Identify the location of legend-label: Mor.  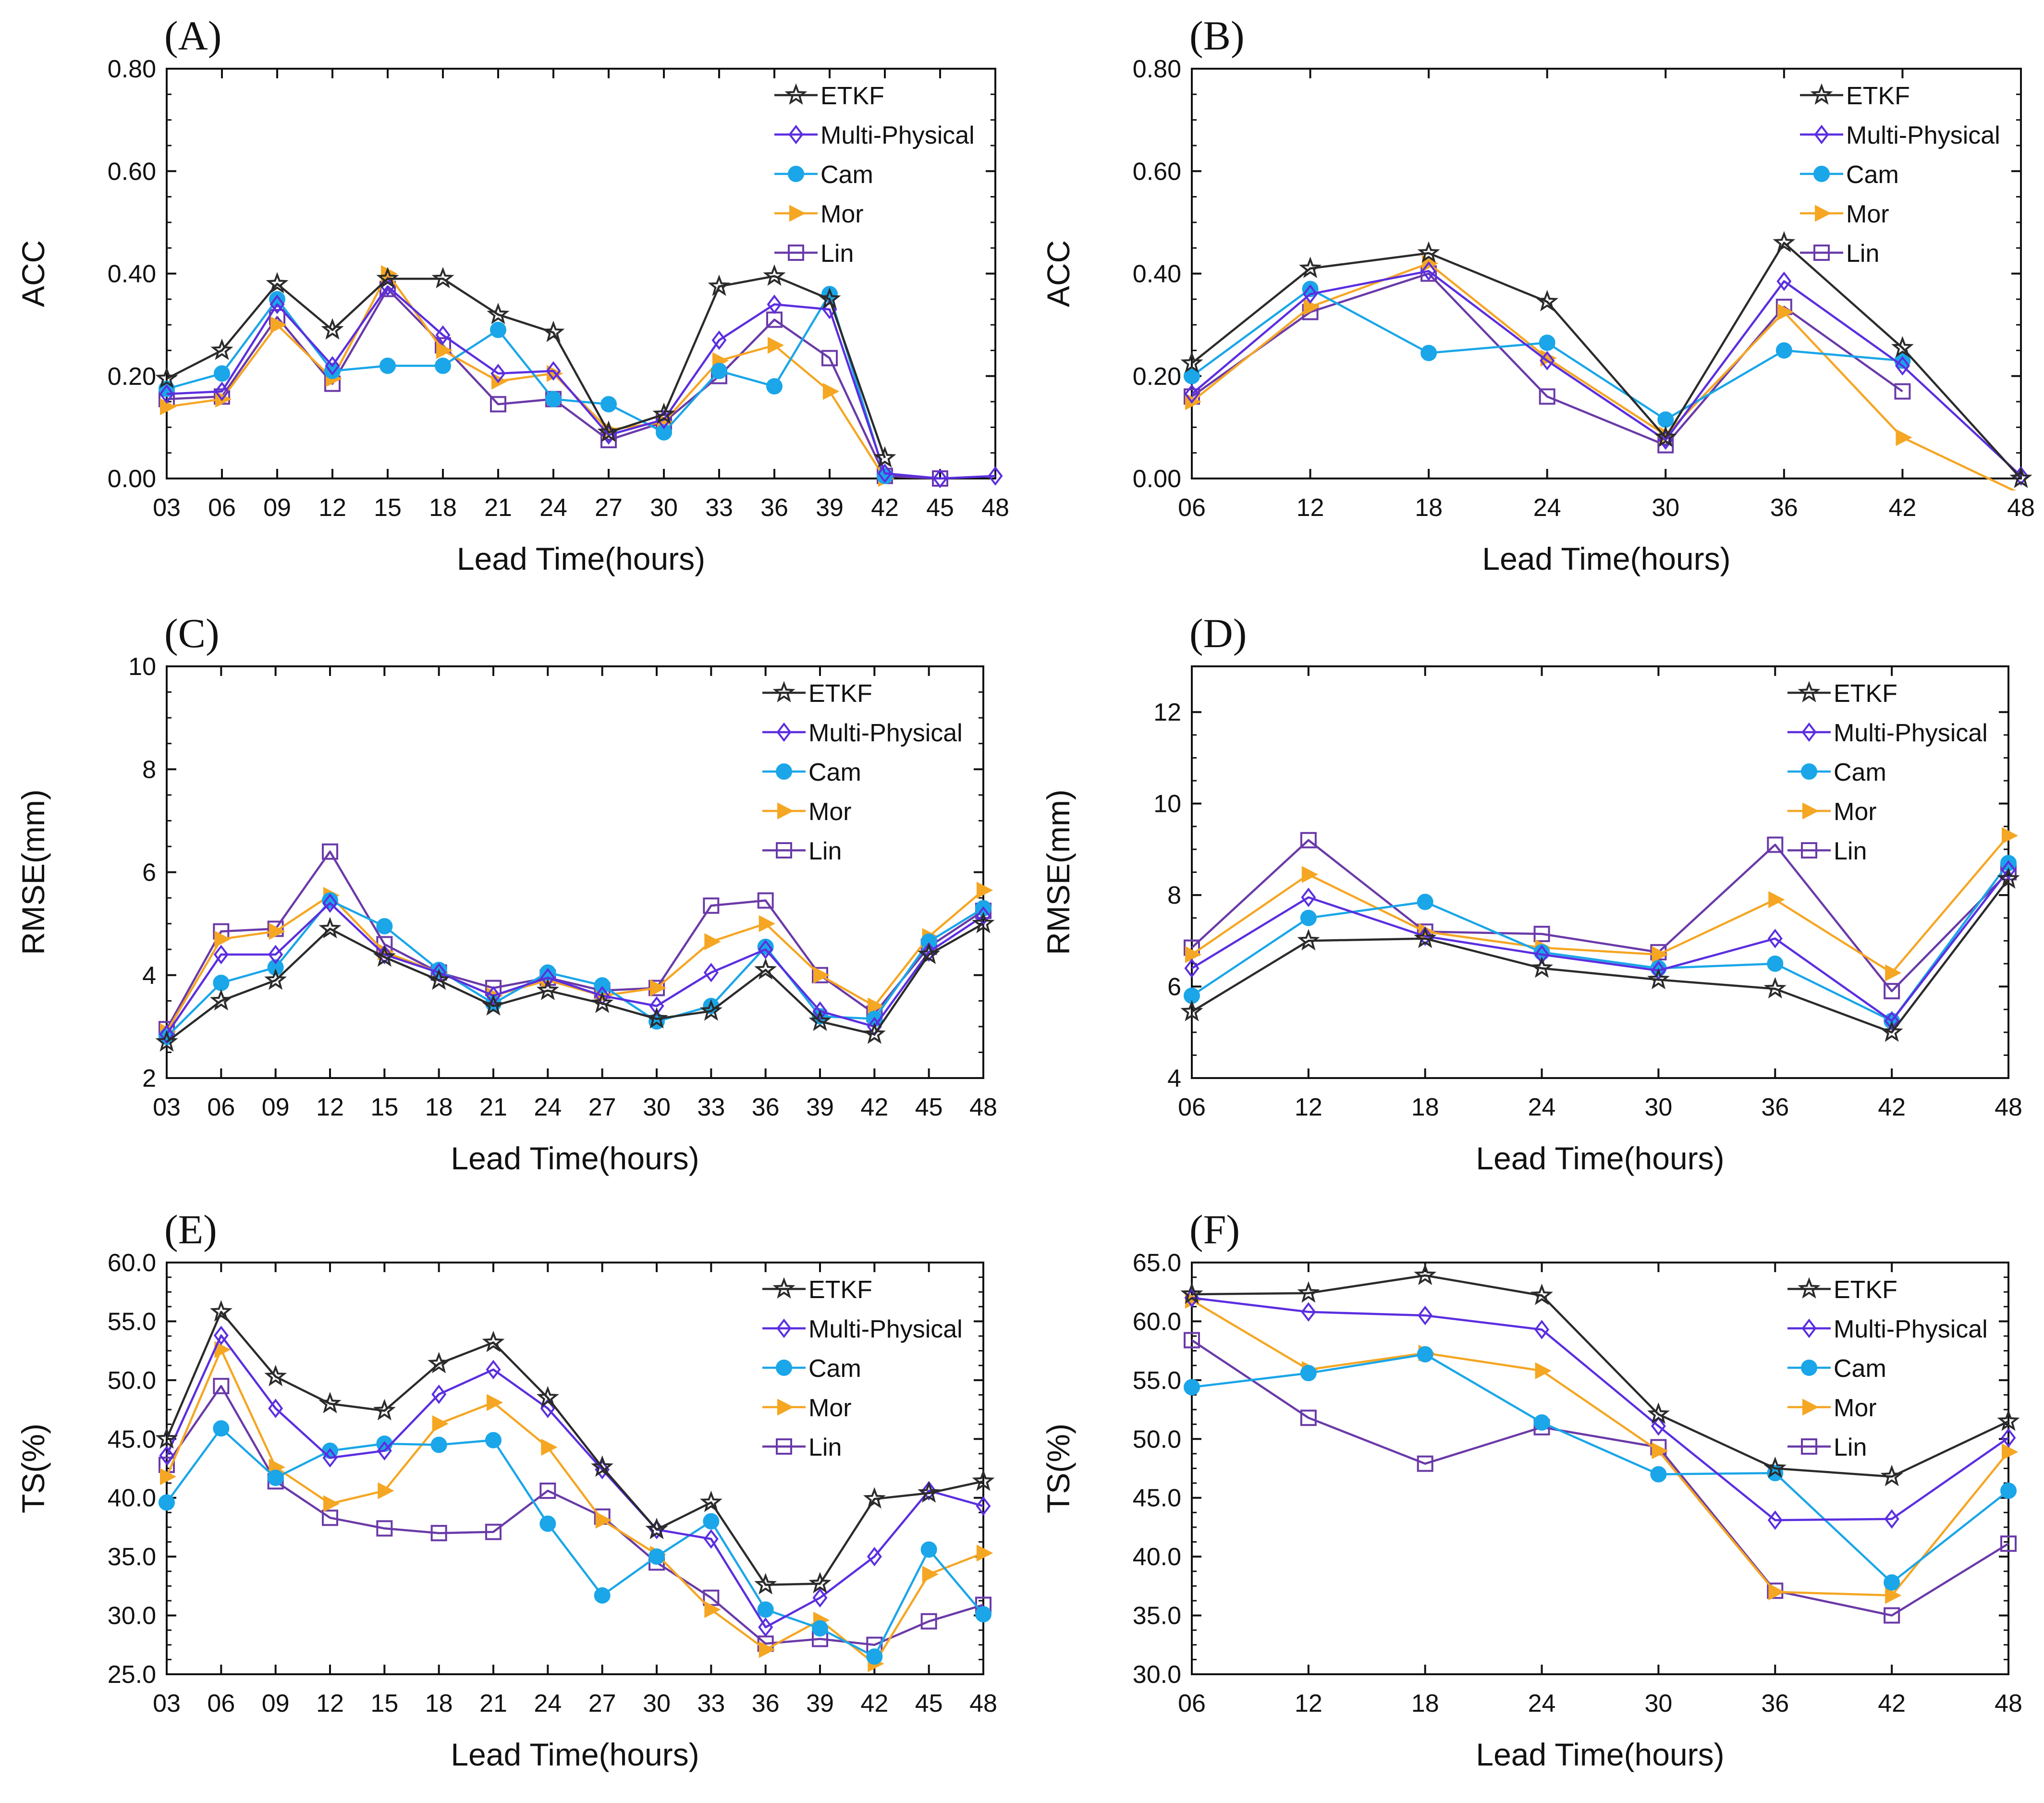
(1867, 214).